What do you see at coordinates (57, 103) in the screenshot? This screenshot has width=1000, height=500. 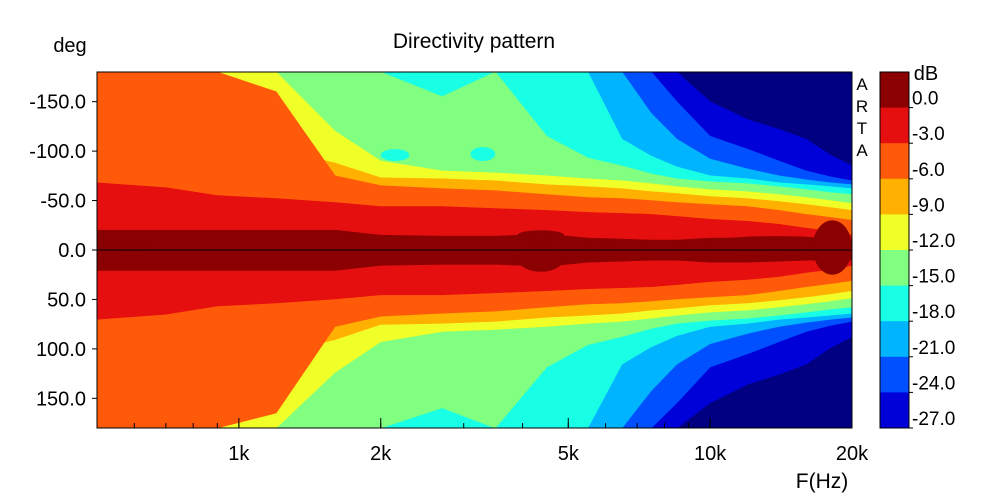 I see `y-tick-label: -150.0` at bounding box center [57, 103].